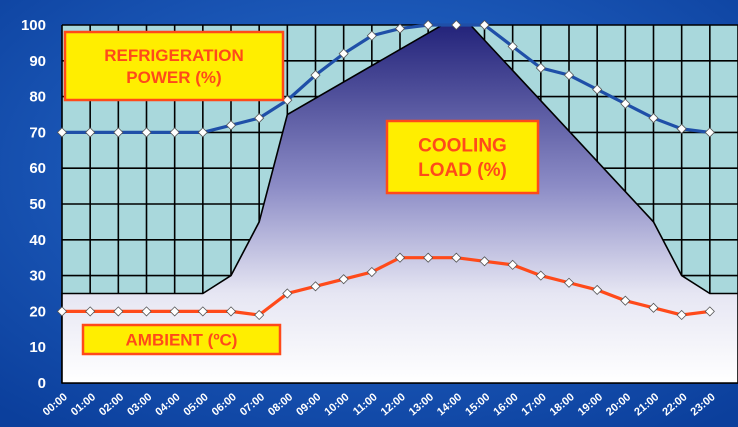  Describe the element at coordinates (37, 168) in the screenshot. I see `y-tick-label: 60` at that location.